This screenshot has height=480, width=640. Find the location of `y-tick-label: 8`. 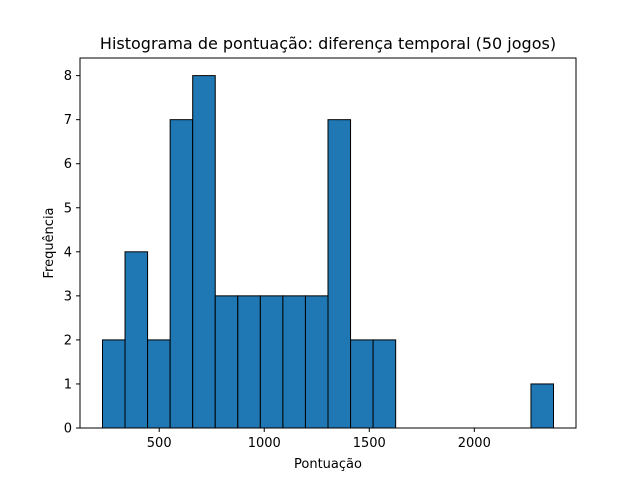

y-tick-label: 8 is located at coordinates (68, 76).